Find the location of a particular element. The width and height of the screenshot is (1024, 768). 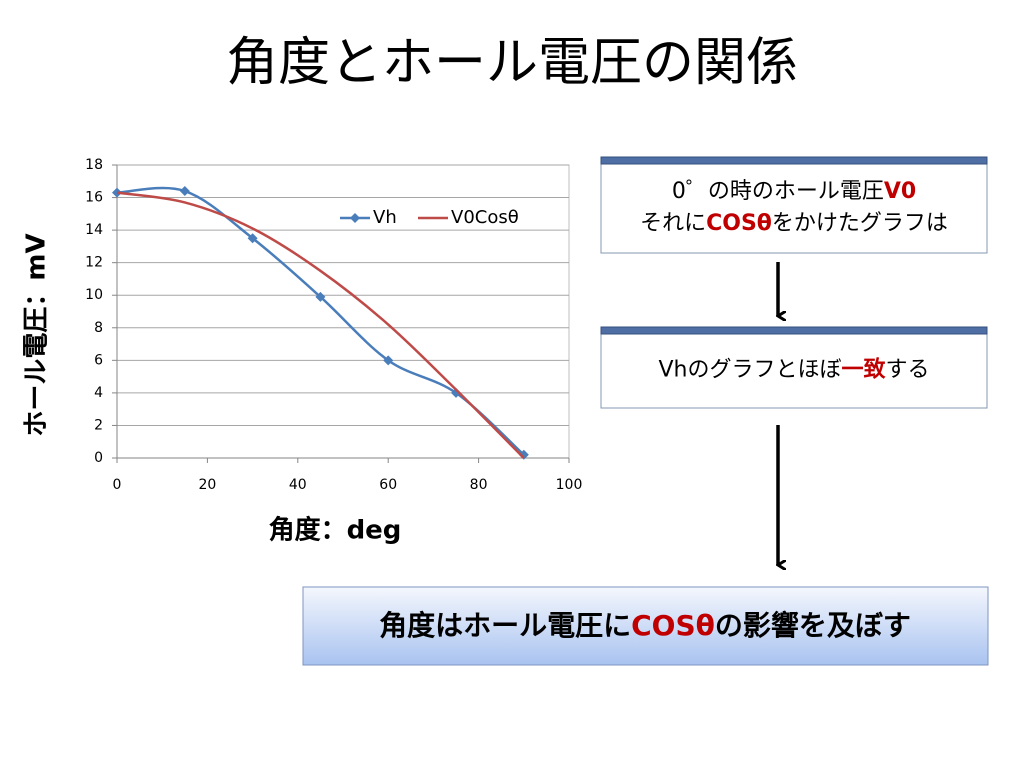

y-tick-label: 0 is located at coordinates (98, 458).